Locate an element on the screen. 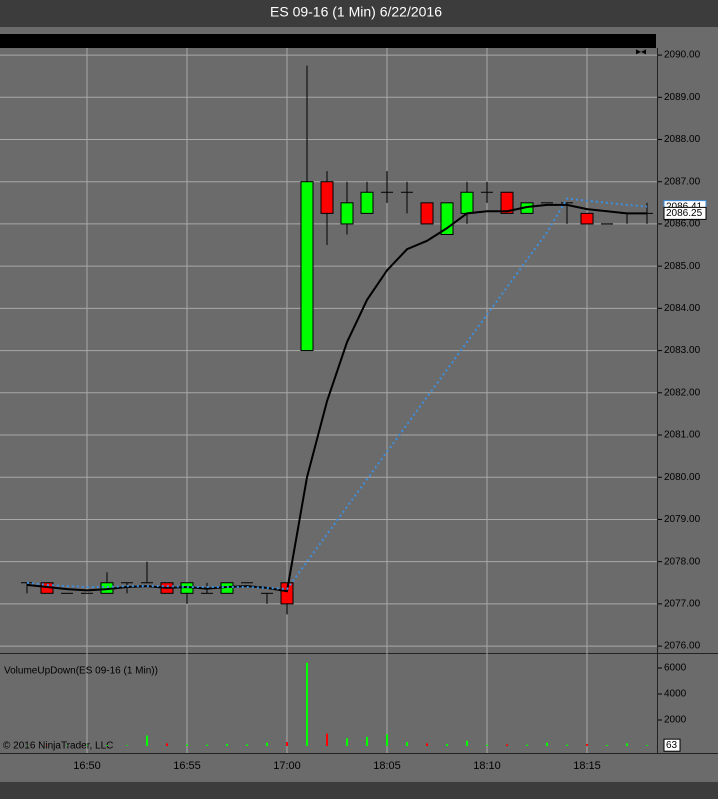 The image size is (718, 799). volume-title: VolumeUpDown(ES 09-16 (1 Min)) is located at coordinates (81, 671).